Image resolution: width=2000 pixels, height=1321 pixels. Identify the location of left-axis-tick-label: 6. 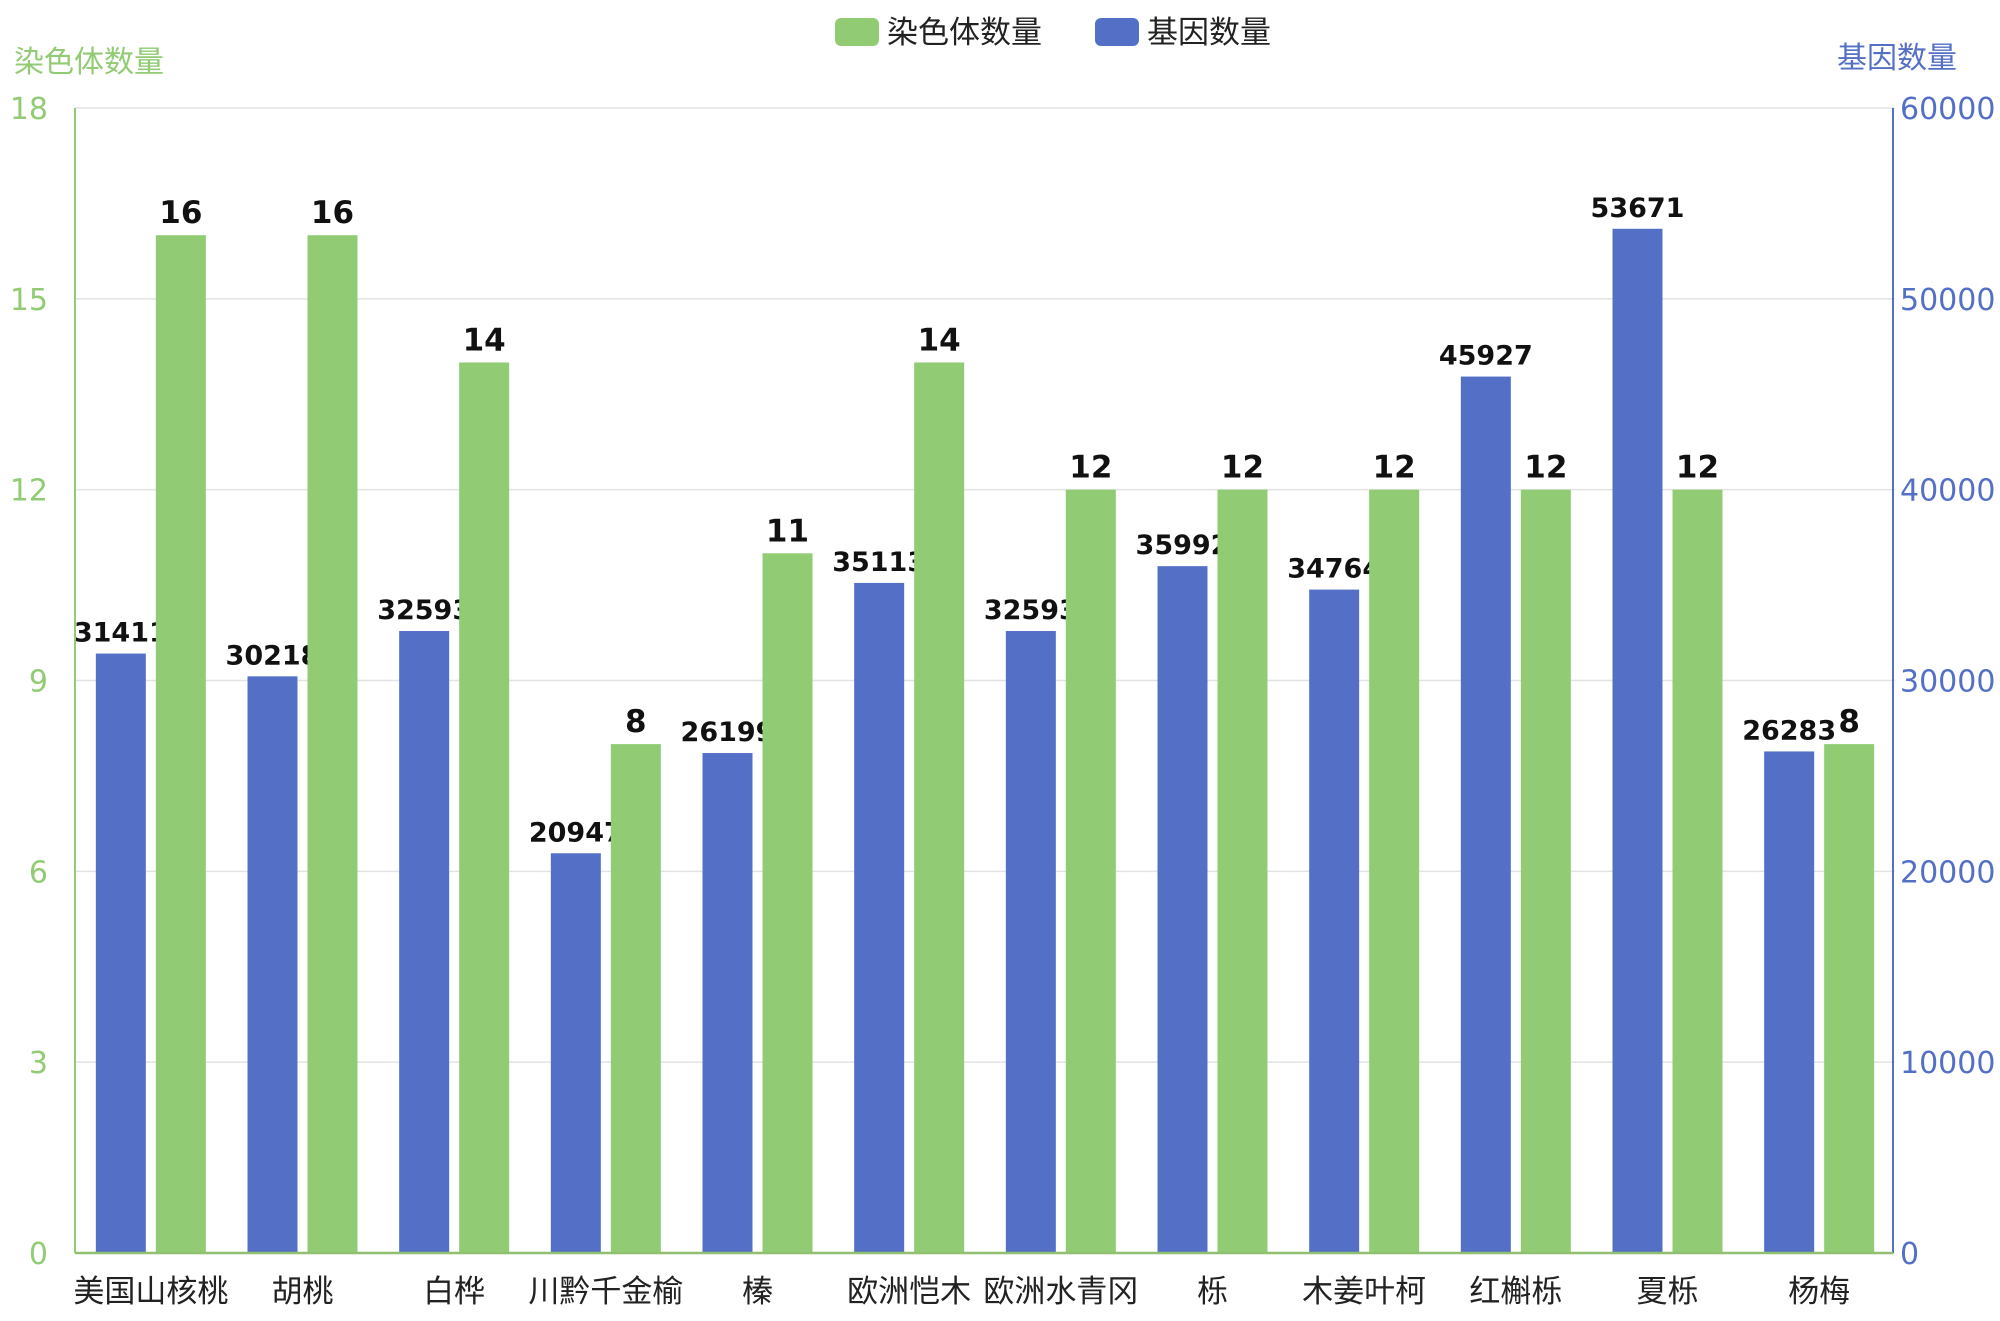
(38, 872).